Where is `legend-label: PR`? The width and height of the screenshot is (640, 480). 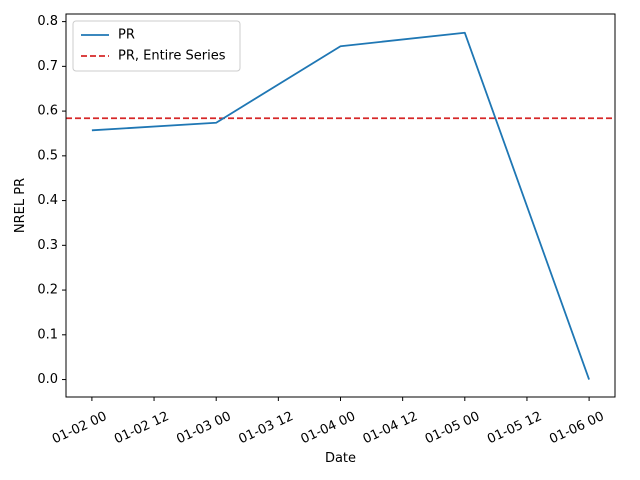
legend-label: PR is located at coordinates (126, 35).